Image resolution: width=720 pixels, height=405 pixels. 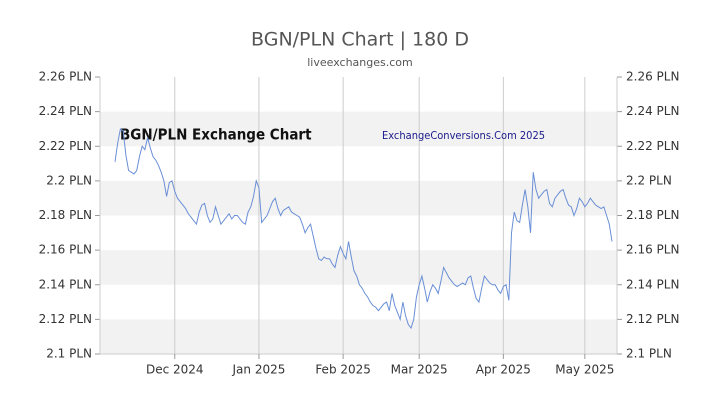 I want to click on x-tick-label: Feb 2025, so click(x=343, y=370).